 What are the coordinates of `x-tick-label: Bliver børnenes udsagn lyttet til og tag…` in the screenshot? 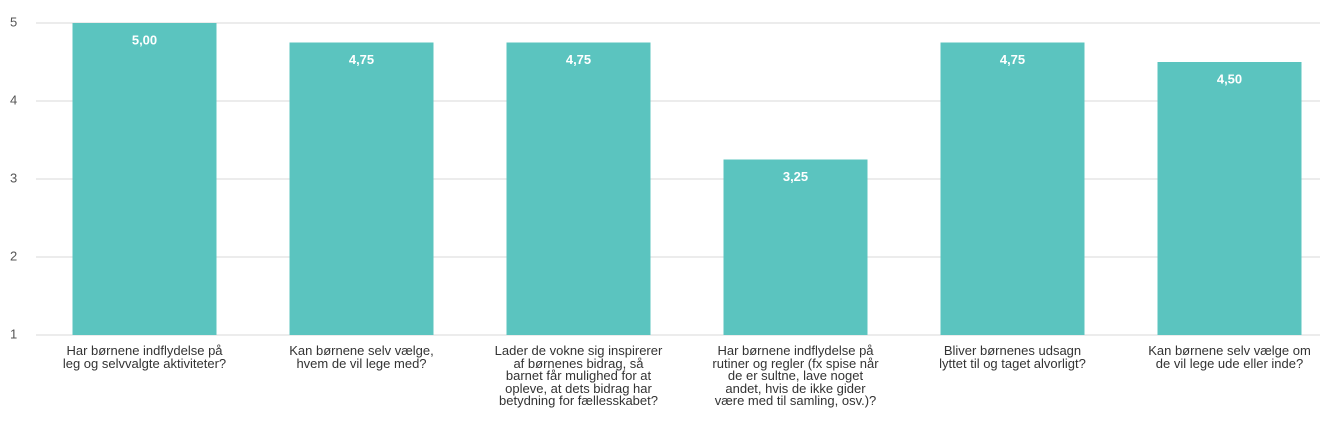 It's located at (1012, 357).